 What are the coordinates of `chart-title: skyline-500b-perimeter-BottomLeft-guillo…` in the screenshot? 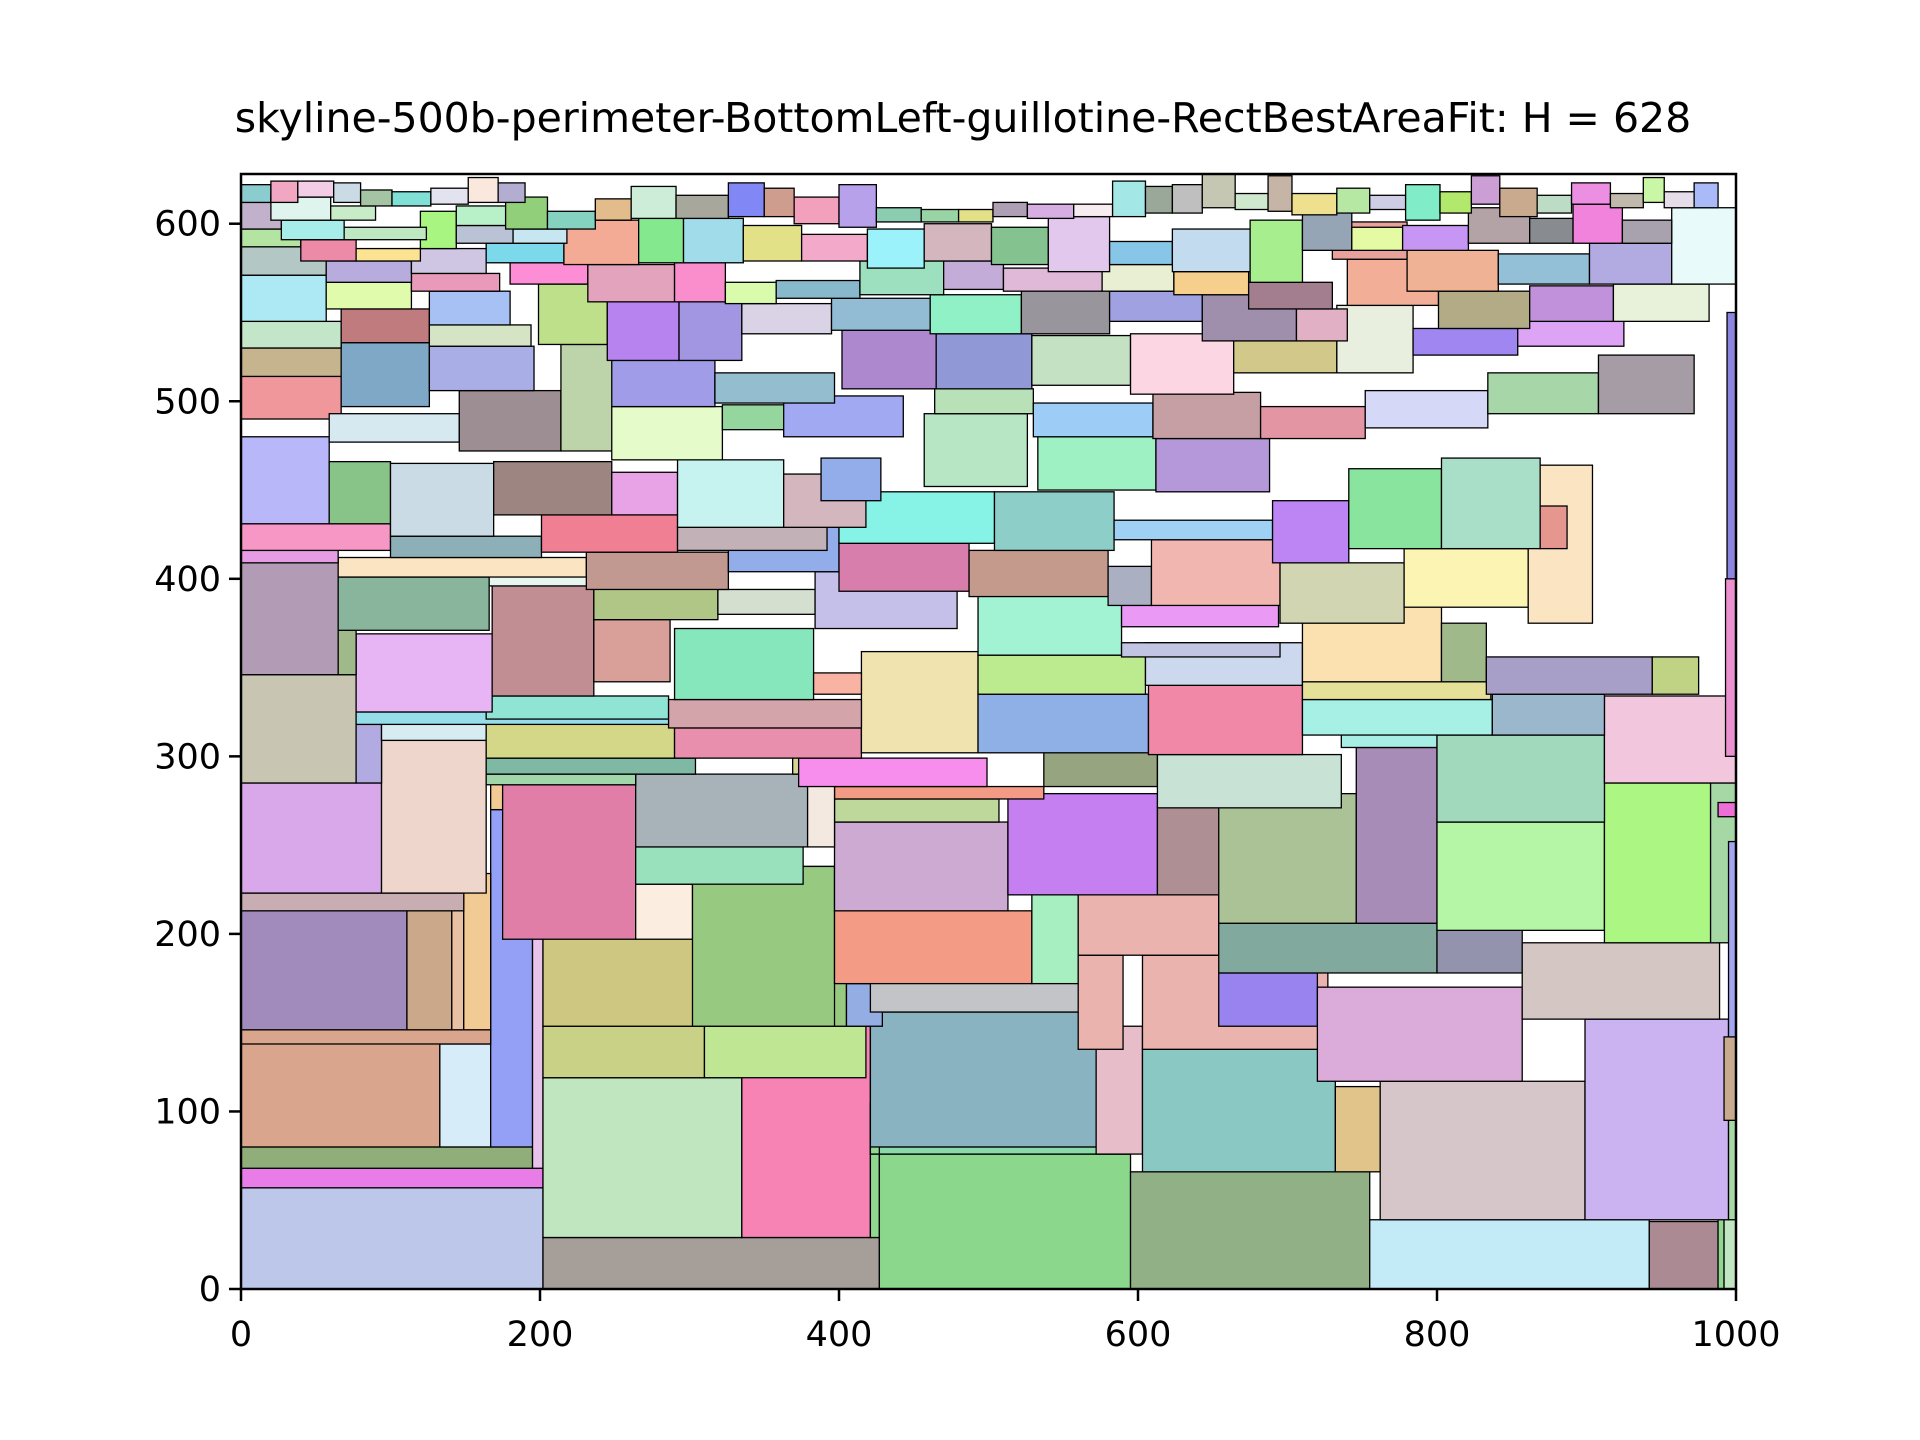 It's located at (963, 118).